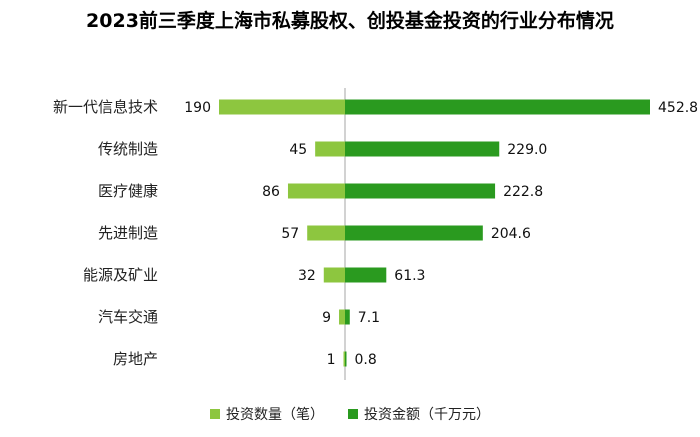 The width and height of the screenshot is (700, 437). What do you see at coordinates (298, 150) in the screenshot?
I see `value-label-count: 45` at bounding box center [298, 150].